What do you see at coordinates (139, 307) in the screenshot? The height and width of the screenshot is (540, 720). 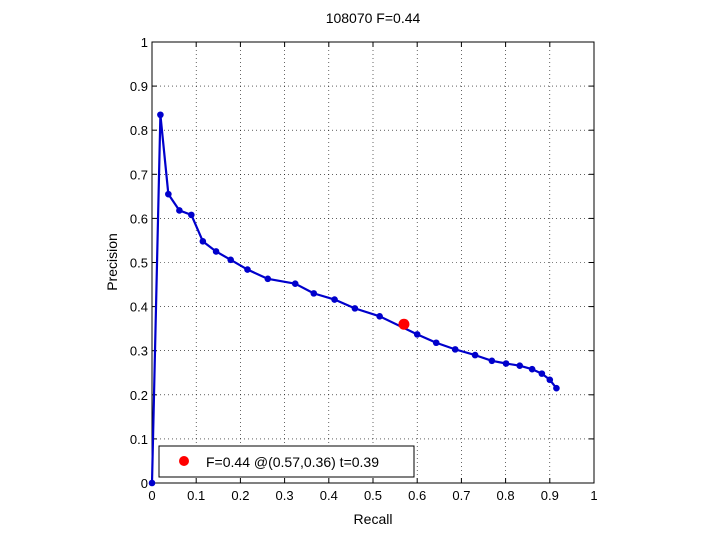 I see `y-tick-label: 0.4` at bounding box center [139, 307].